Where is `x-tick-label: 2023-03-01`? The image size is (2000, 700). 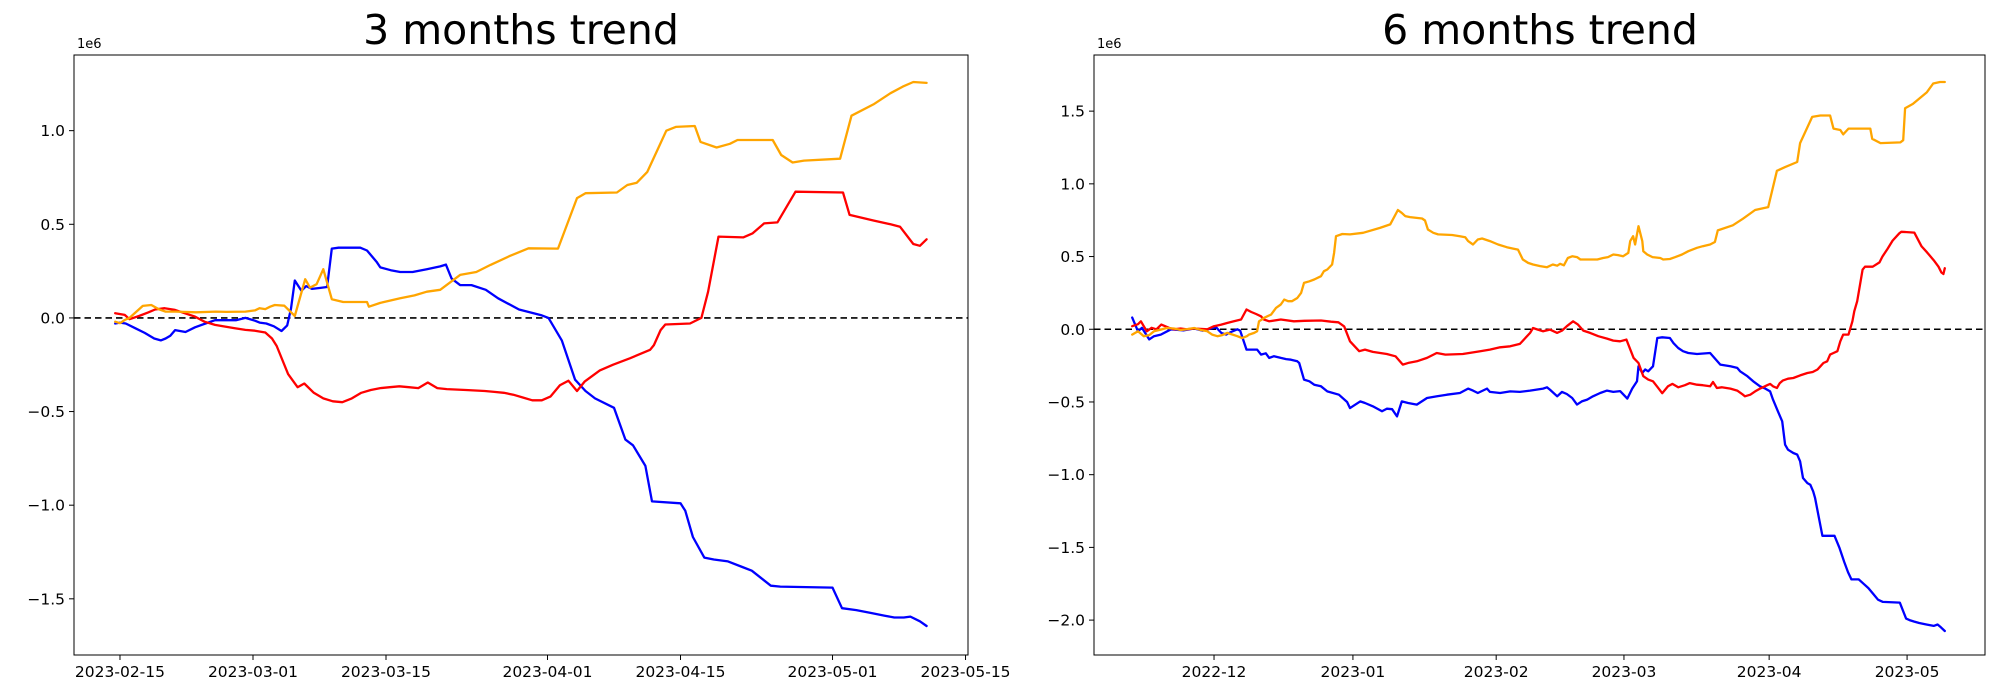 x-tick-label: 2023-03-01 is located at coordinates (253, 672).